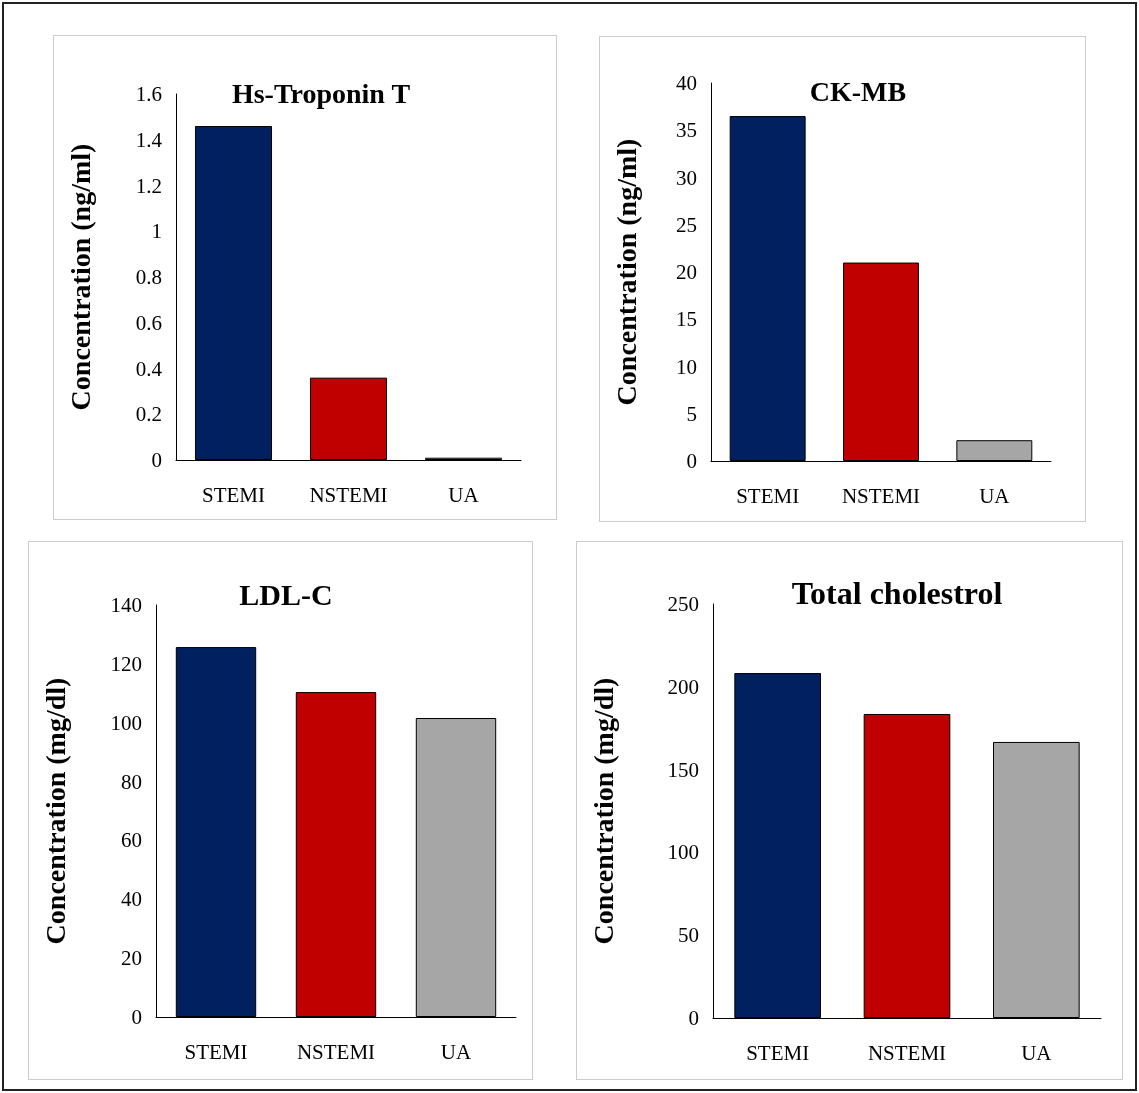  Describe the element at coordinates (149, 368) in the screenshot. I see `y-tick-label: 0.4` at that location.